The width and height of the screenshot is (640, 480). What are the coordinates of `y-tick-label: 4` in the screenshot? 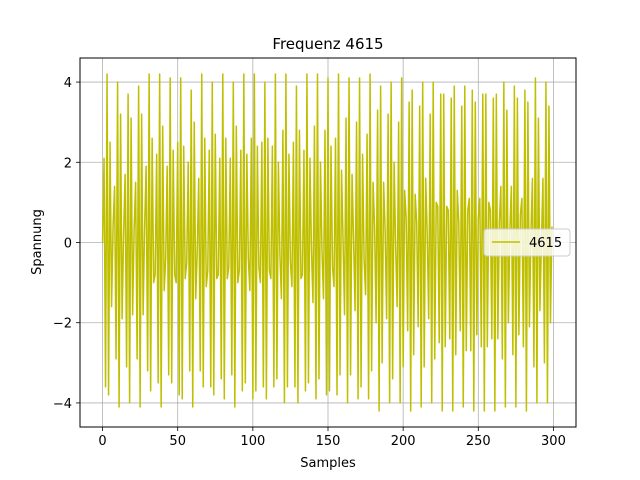 It's located at (68, 83).